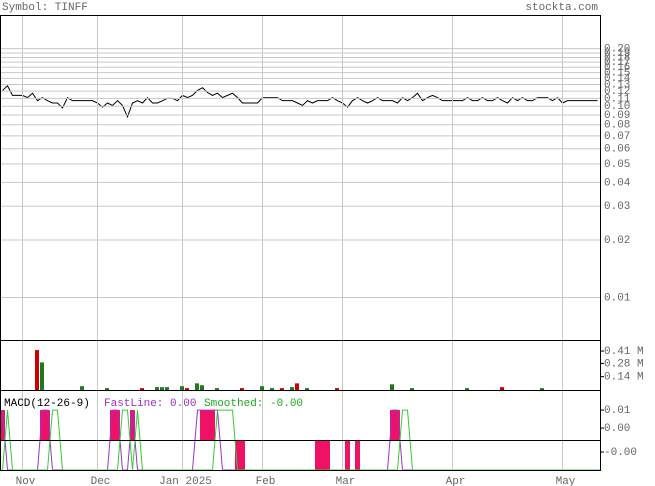 The image size is (655, 486). Describe the element at coordinates (617, 68) in the screenshot. I see `y-tick-label: 0.16` at that location.